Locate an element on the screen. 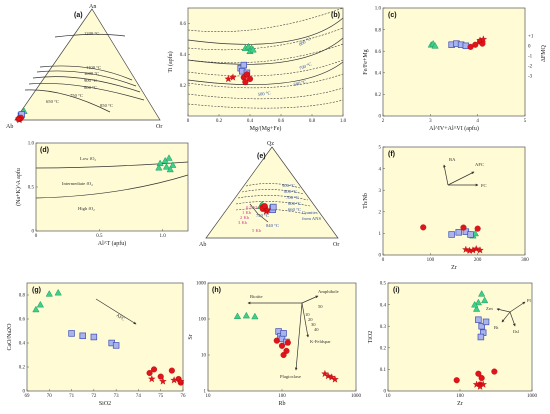 This screenshot has height=414, width=550. panel-b-isotherm-solid is located at coordinates (265, 31).